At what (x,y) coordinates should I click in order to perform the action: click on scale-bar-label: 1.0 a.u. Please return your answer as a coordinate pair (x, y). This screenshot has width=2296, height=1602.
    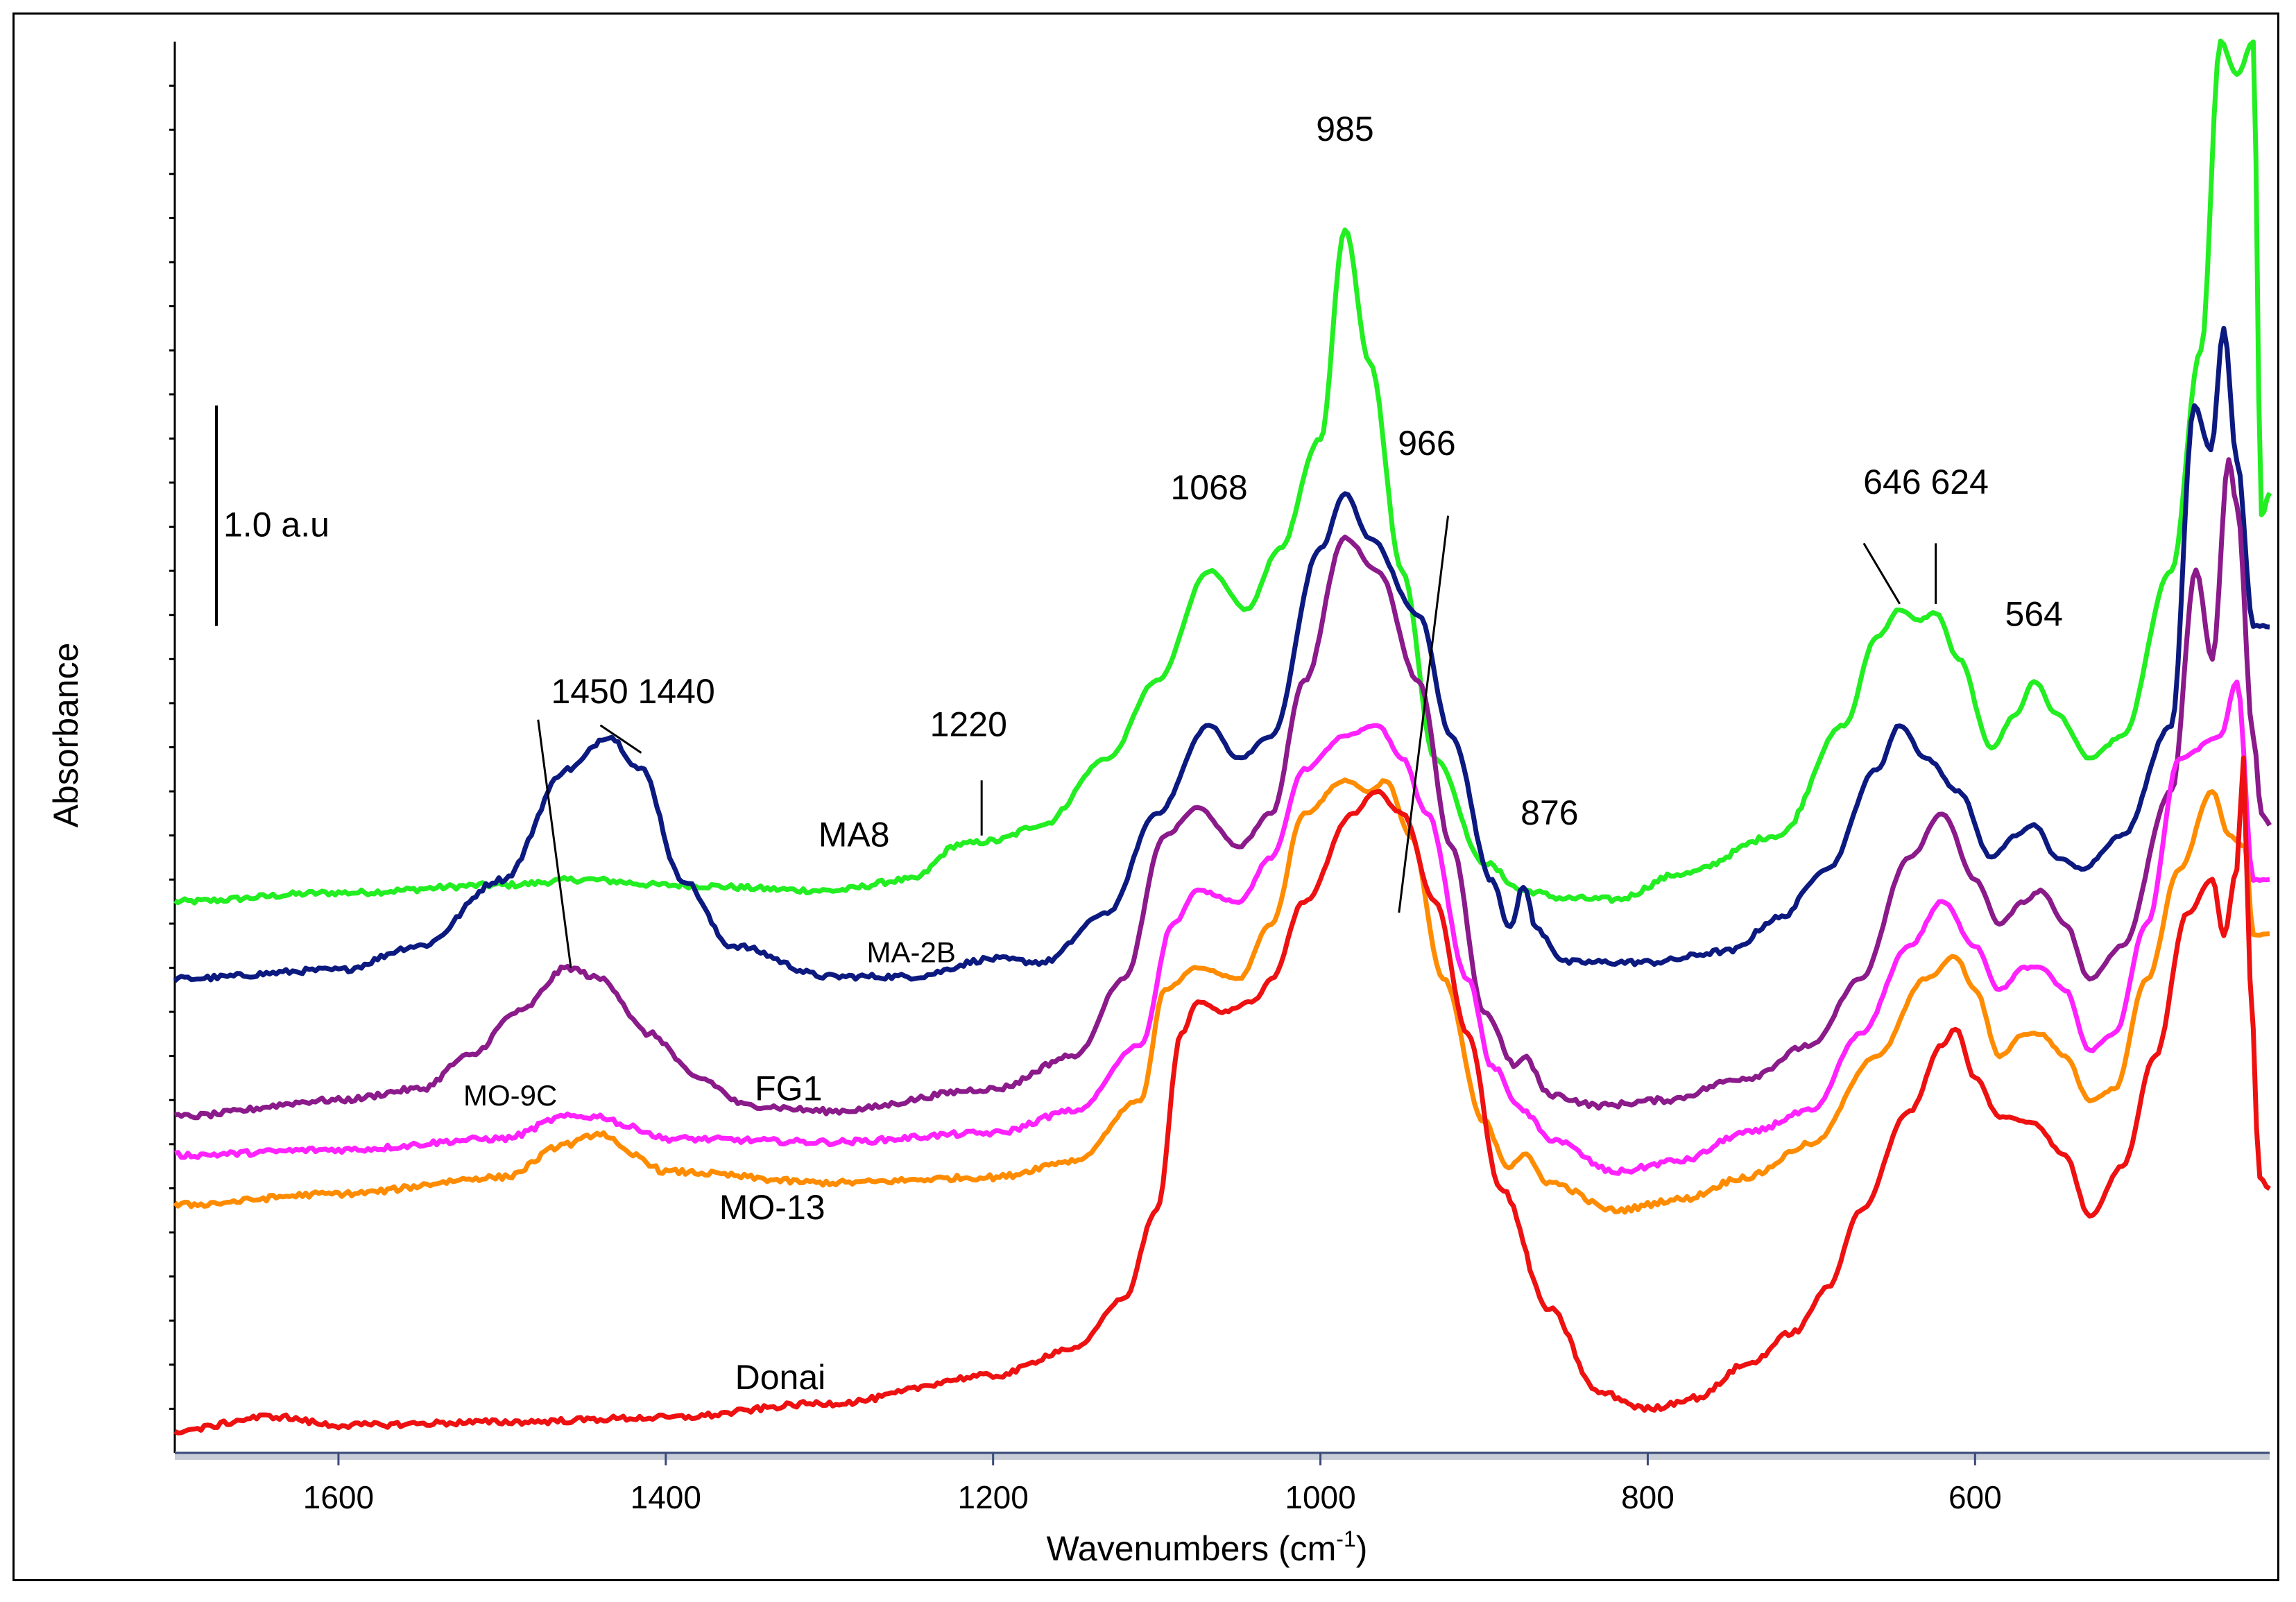
    Looking at the image, I should click on (276, 525).